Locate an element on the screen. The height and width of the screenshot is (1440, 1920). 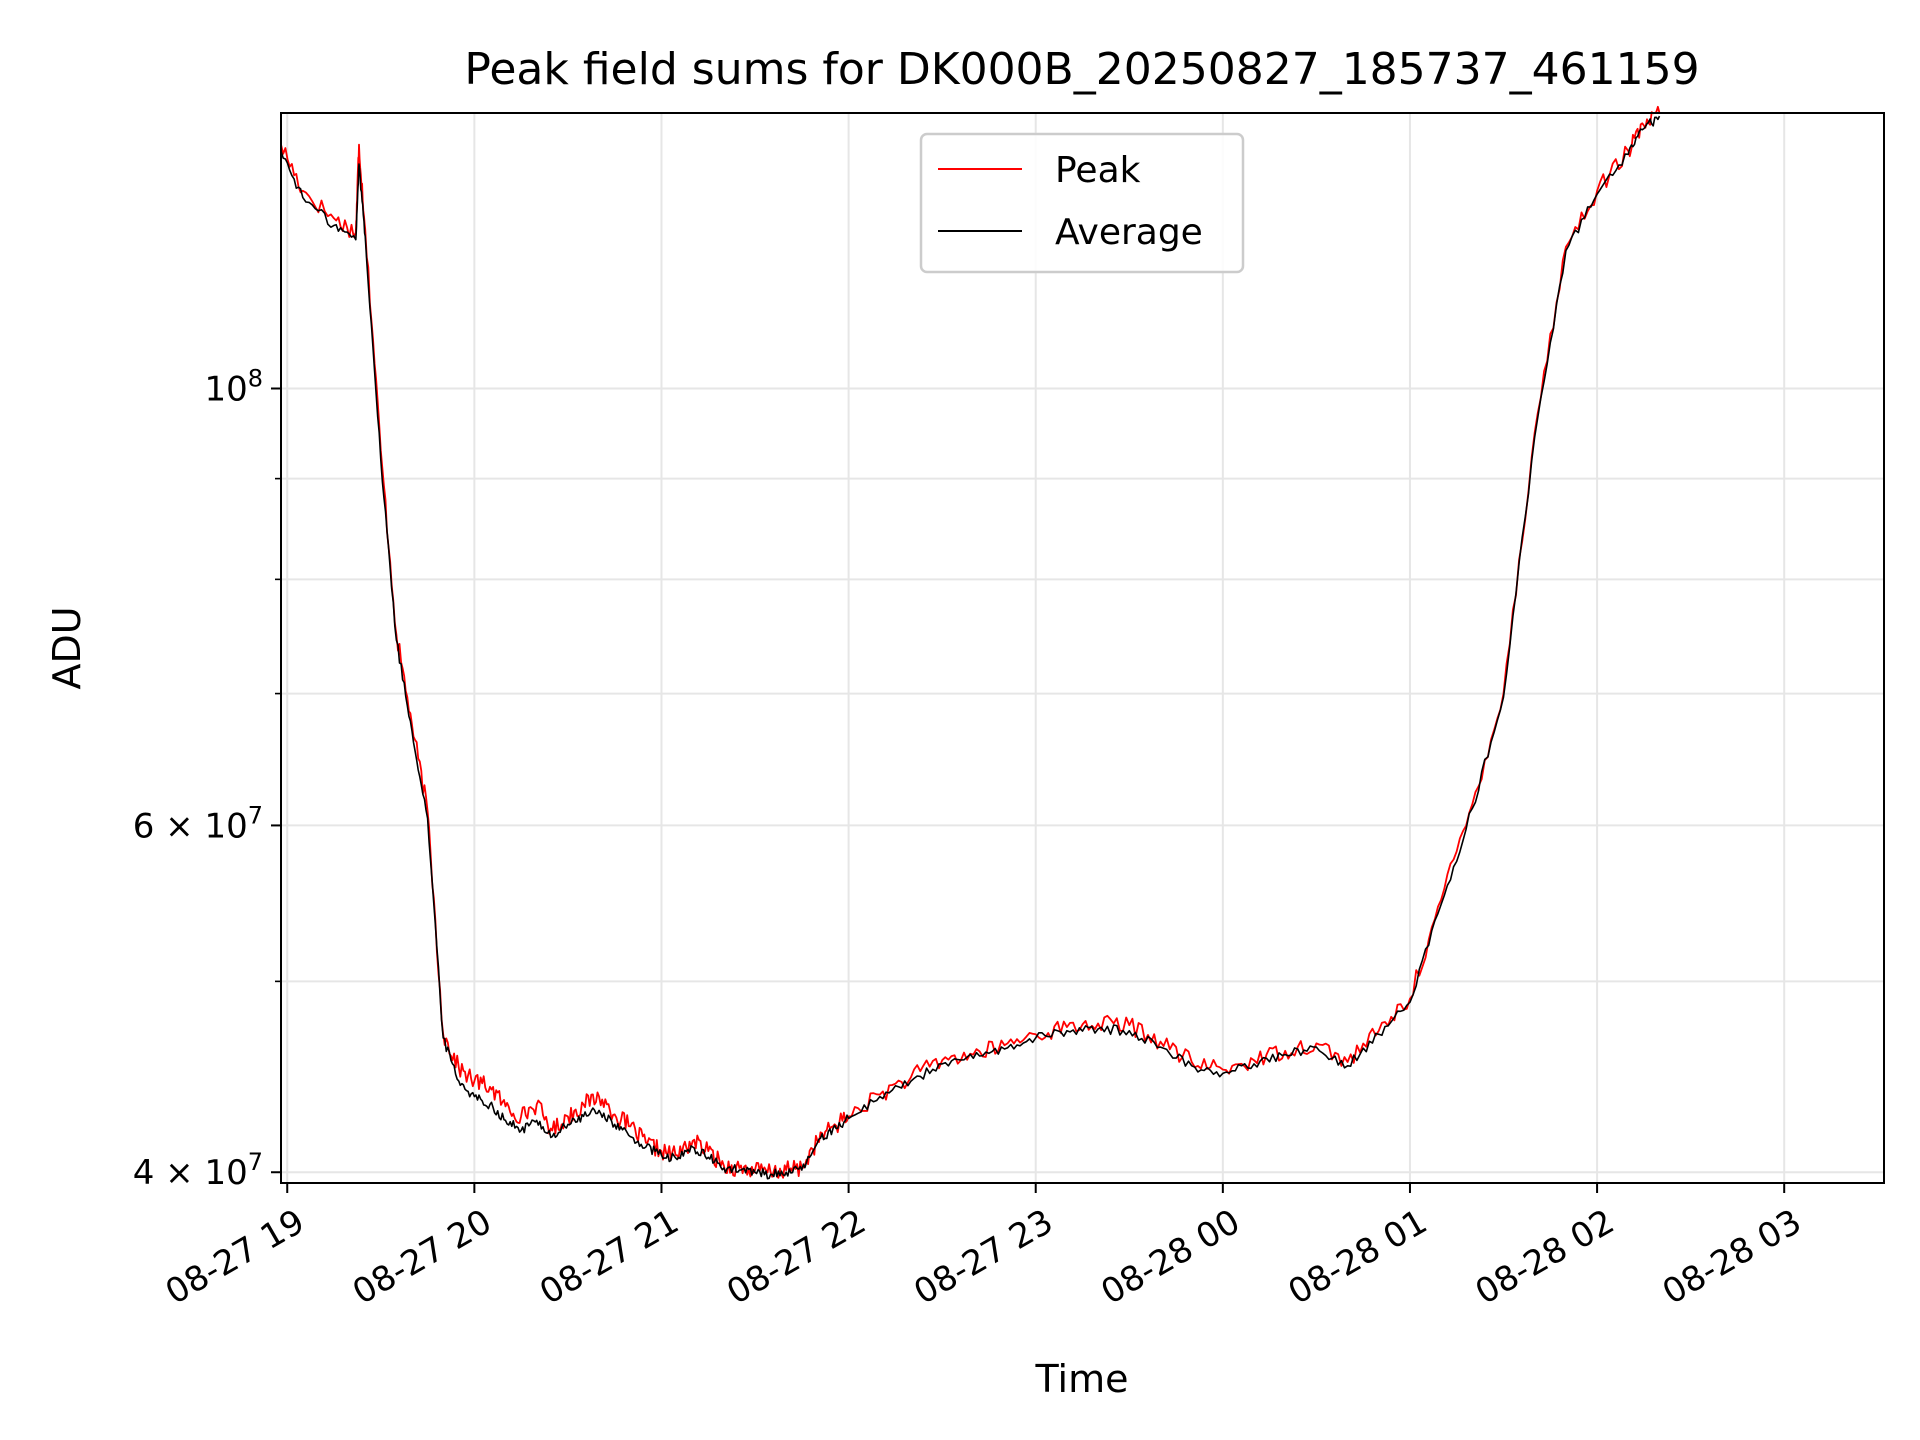
legend-label-peak: Peak is located at coordinates (1098, 170).